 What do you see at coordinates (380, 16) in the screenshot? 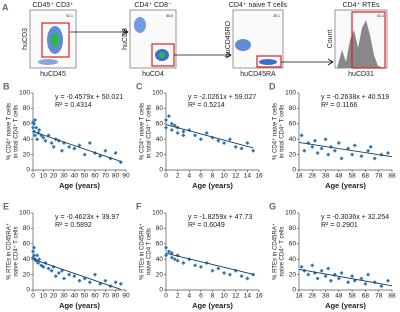
I see `gate-value: 63.4` at bounding box center [380, 16].